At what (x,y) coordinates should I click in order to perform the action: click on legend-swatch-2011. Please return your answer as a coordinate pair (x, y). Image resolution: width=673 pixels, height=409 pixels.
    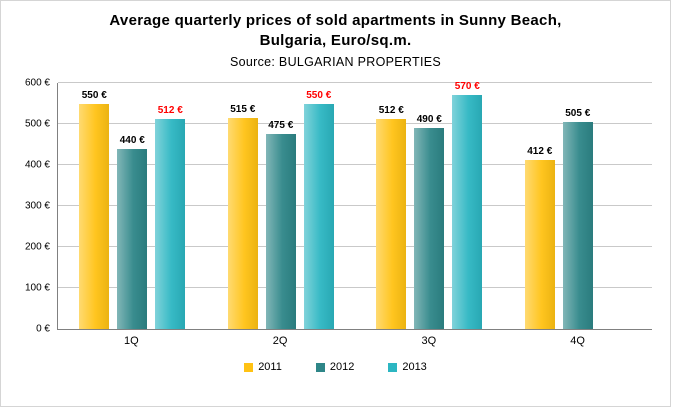
    Looking at the image, I should click on (249, 367).